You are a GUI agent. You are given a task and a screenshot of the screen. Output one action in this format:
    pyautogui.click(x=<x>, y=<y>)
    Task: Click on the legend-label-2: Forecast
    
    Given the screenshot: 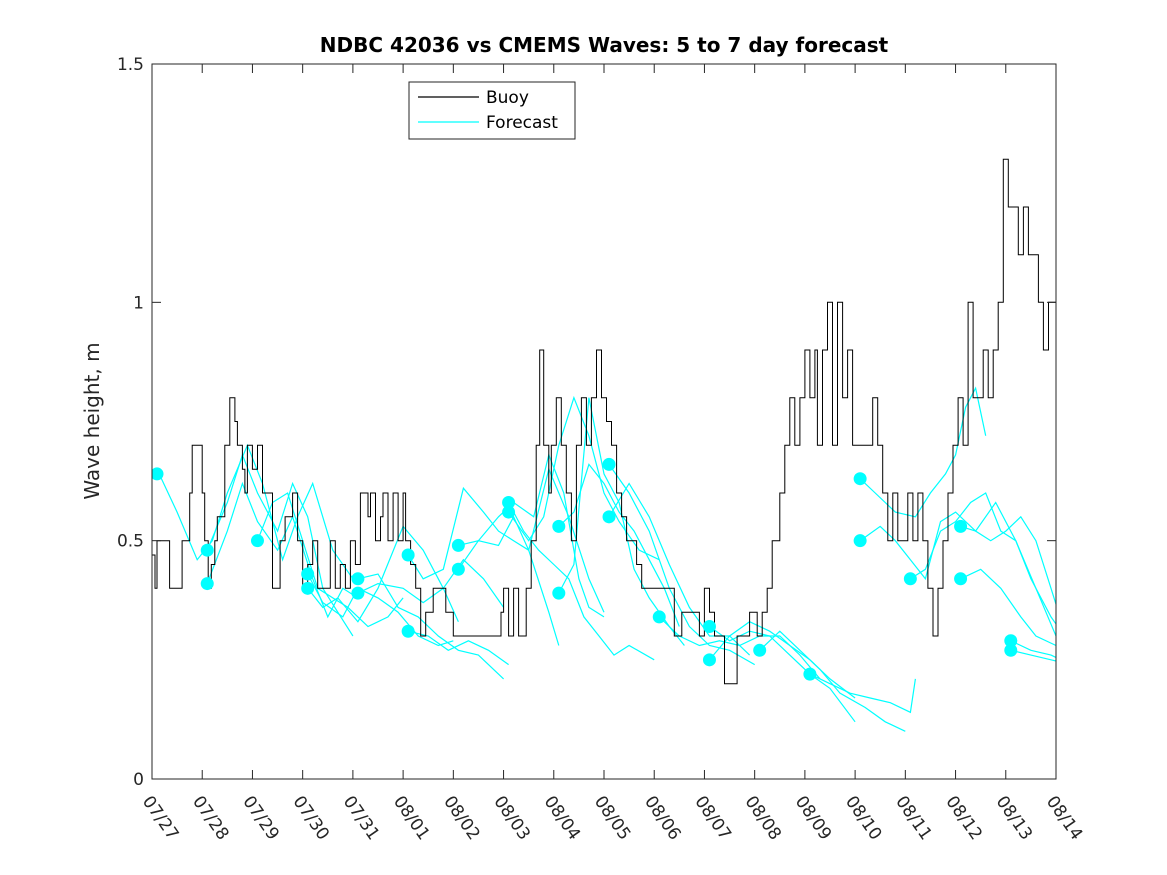 What is the action you would take?
    pyautogui.click(x=522, y=123)
    